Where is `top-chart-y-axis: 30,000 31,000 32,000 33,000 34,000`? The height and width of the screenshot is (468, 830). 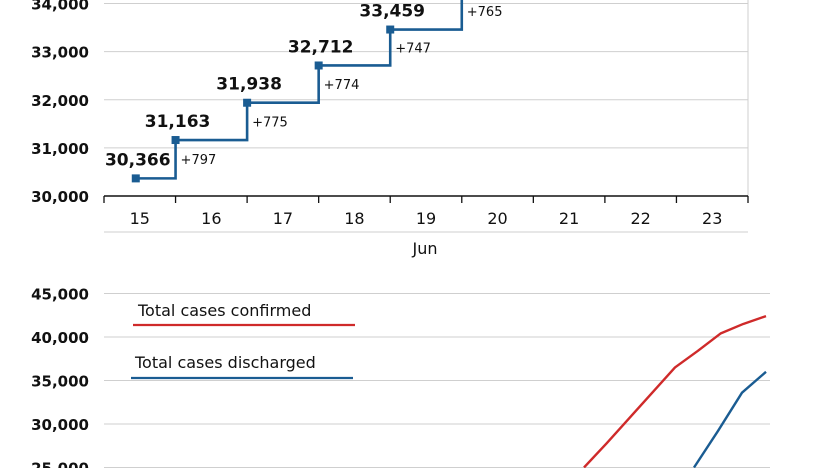 top-chart-y-axis: 30,000 31,000 32,000 33,000 34,000 is located at coordinates (60, 103).